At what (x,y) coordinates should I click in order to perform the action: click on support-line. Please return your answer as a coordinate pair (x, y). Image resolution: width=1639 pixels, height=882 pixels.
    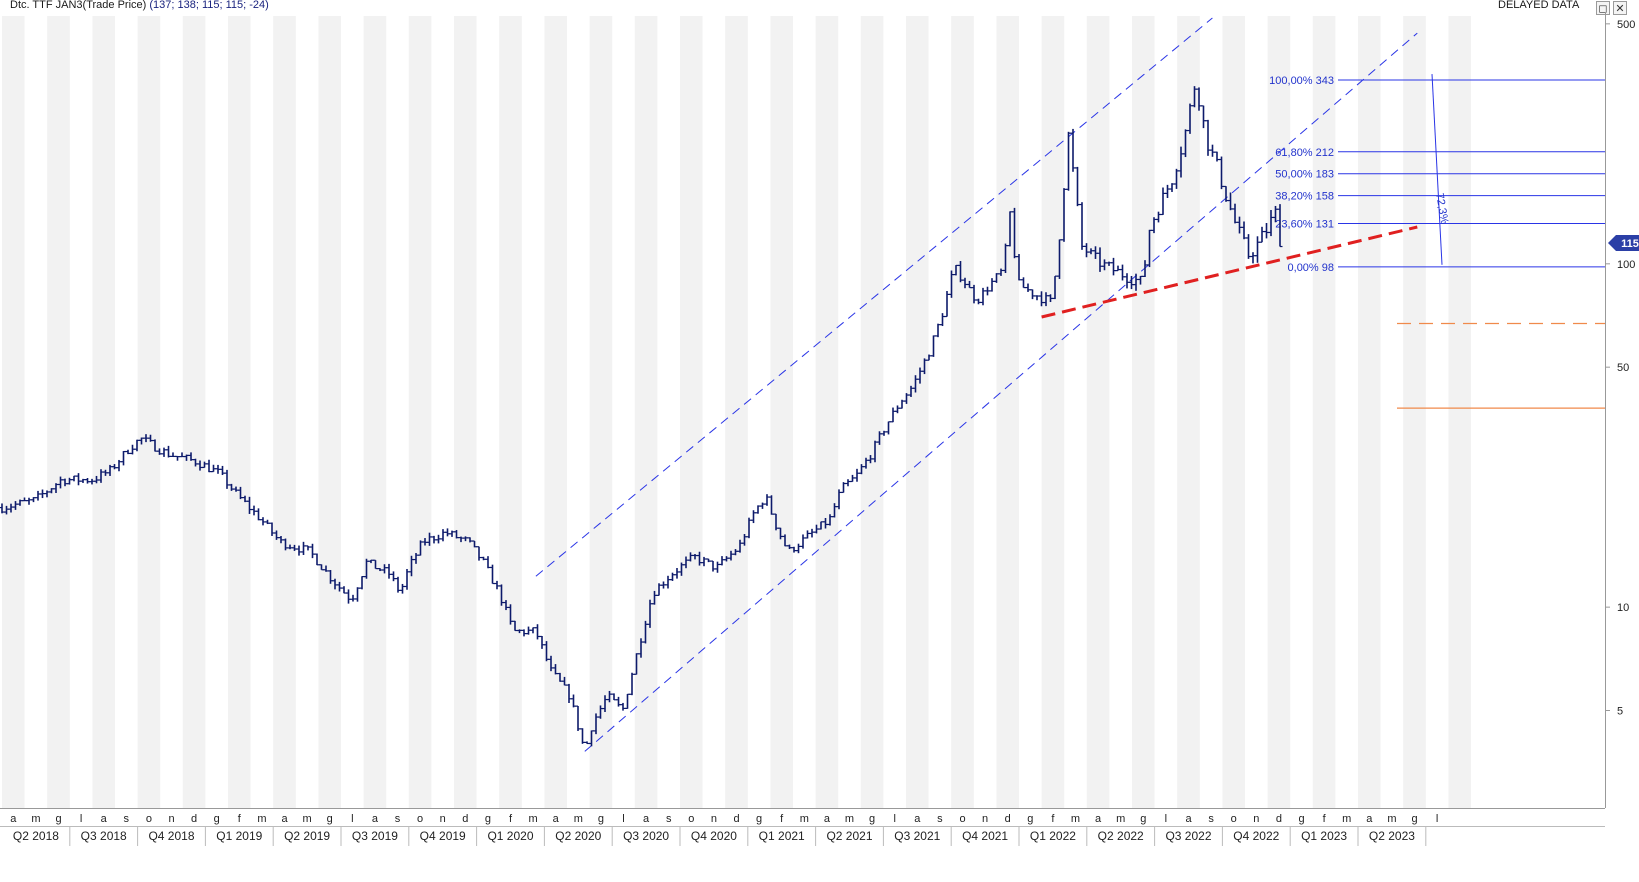
    Looking at the image, I should click on (1229, 272).